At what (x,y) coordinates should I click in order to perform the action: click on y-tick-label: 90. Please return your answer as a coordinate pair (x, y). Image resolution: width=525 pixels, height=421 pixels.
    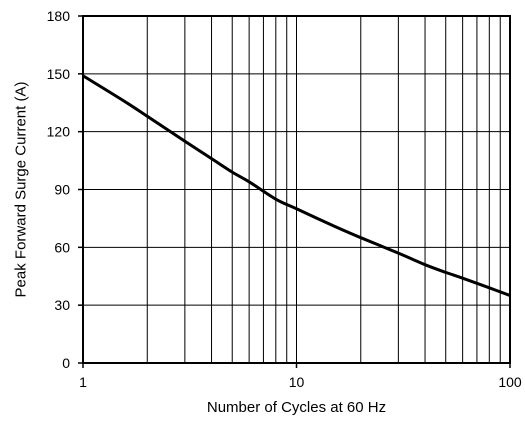
    Looking at the image, I should click on (62, 190).